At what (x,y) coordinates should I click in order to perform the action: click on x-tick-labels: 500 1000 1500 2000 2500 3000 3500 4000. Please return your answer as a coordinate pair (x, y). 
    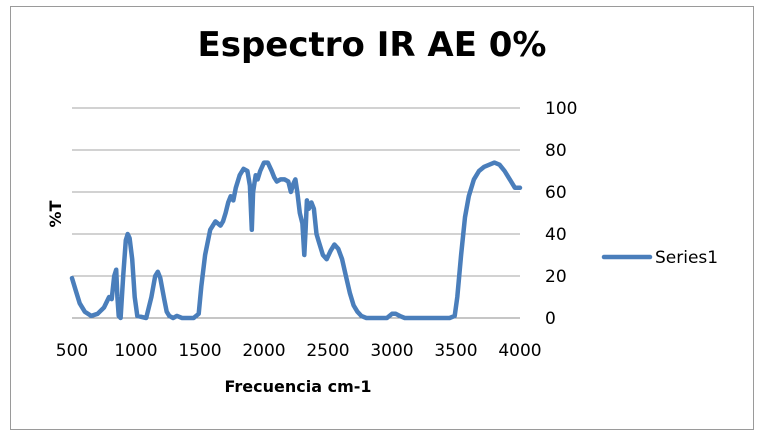
    Looking at the image, I should click on (299, 351).